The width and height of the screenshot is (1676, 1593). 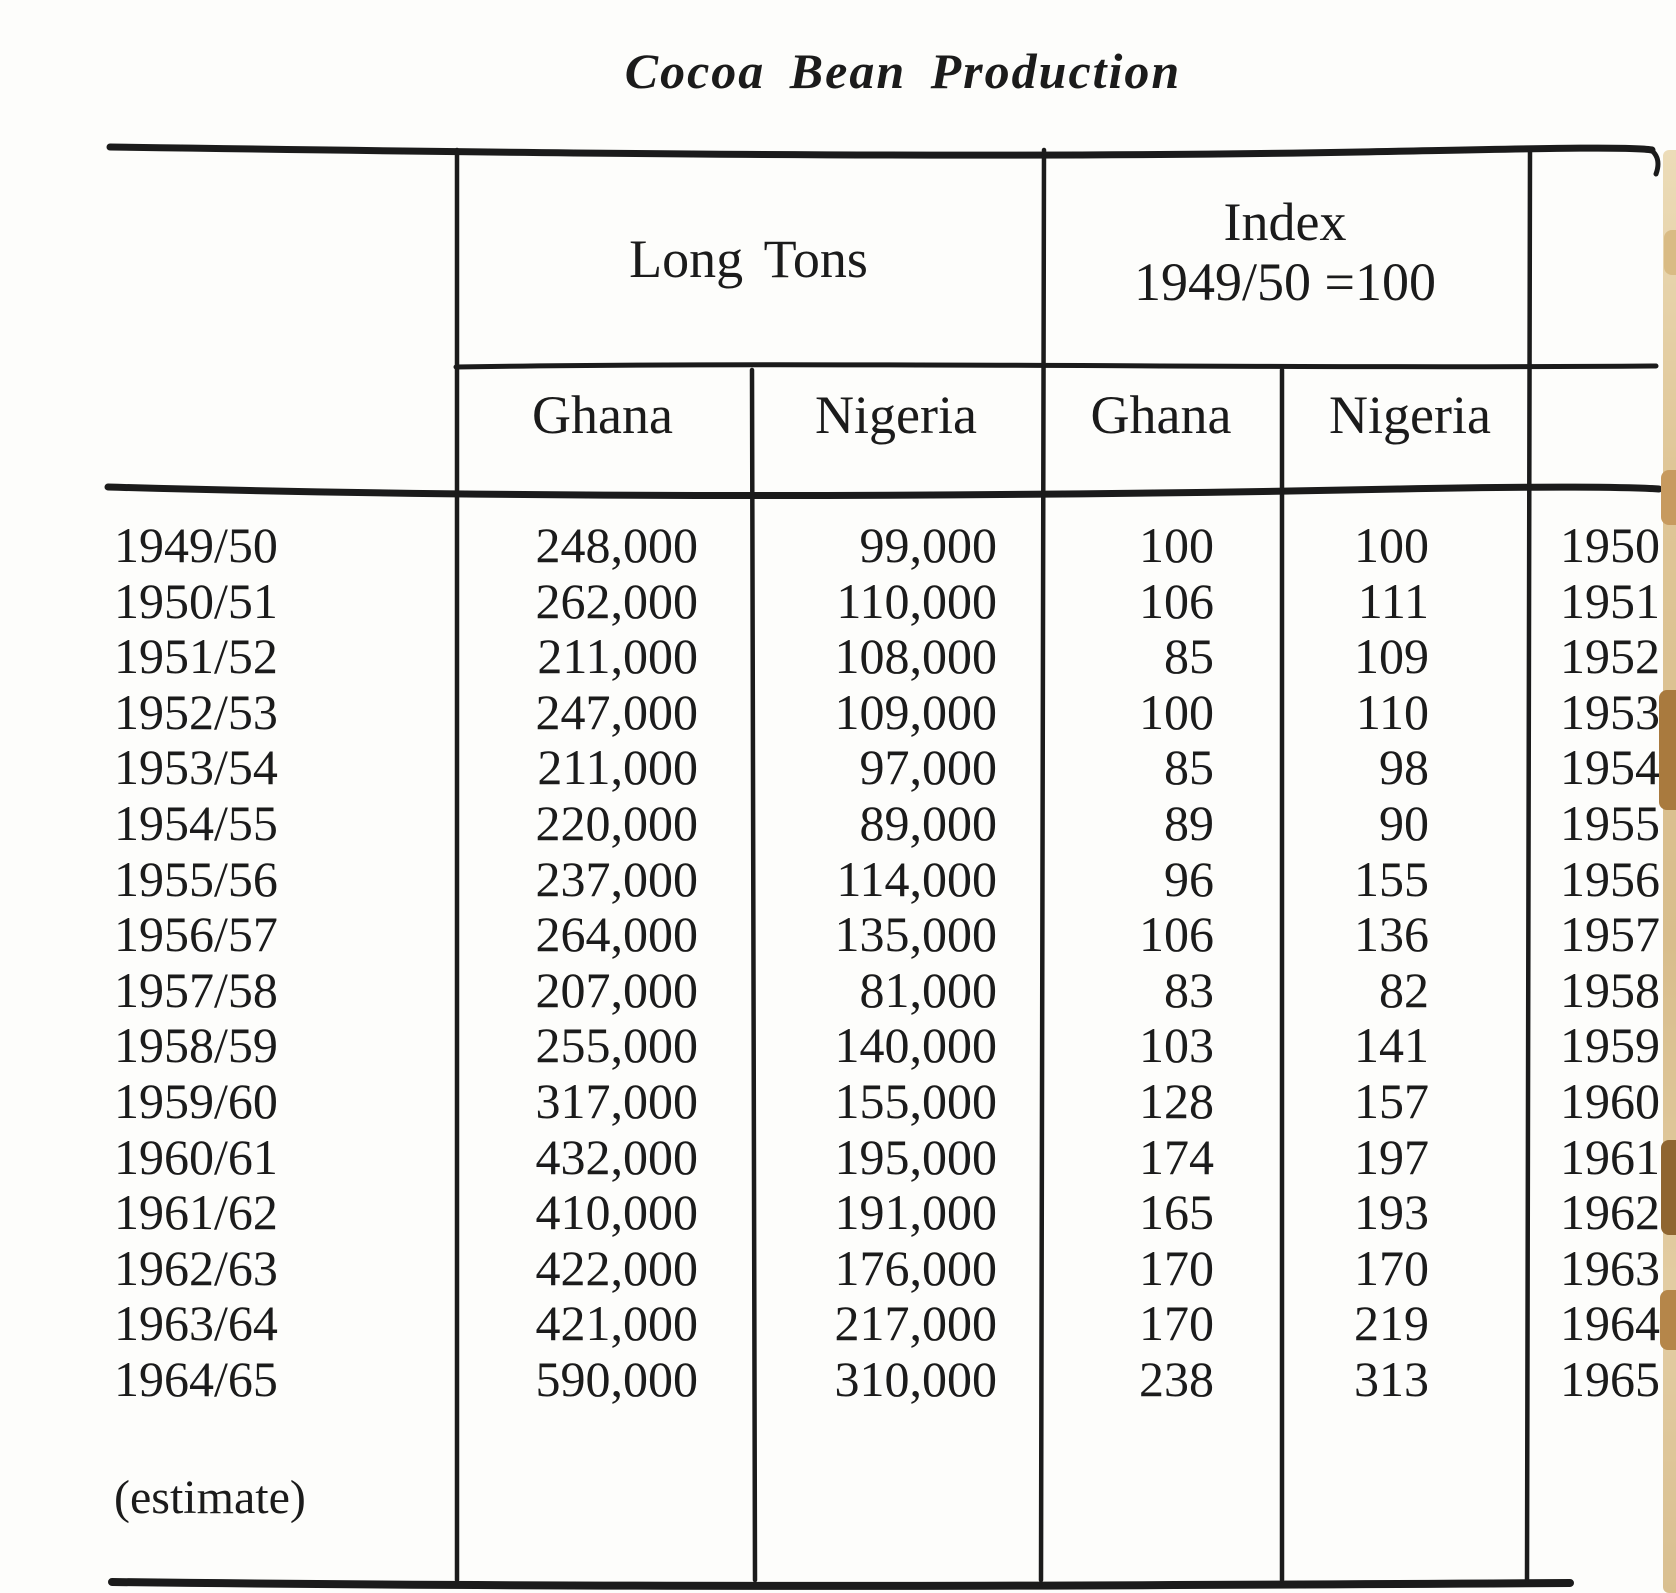 What do you see at coordinates (617, 1378) in the screenshot?
I see `cell-ghana-tons: 590,000` at bounding box center [617, 1378].